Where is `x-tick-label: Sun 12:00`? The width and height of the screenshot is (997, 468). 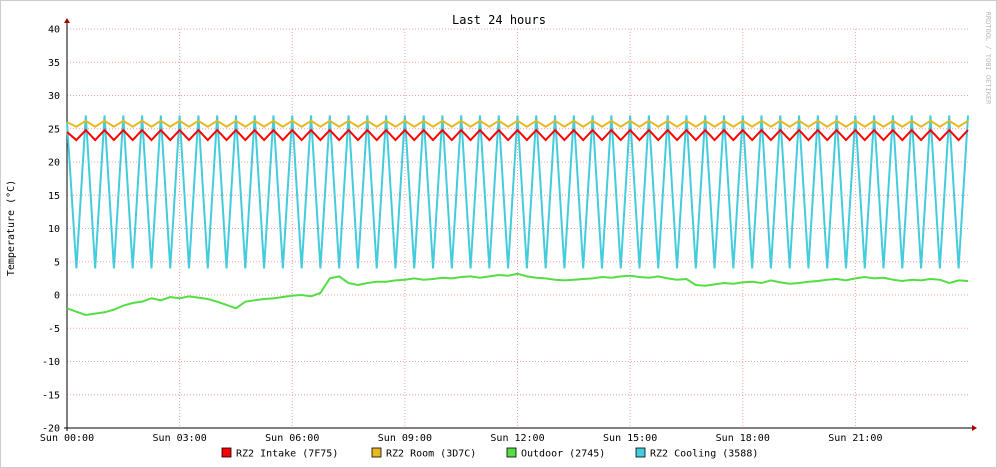 x-tick-label: Sun 12:00 is located at coordinates (517, 438).